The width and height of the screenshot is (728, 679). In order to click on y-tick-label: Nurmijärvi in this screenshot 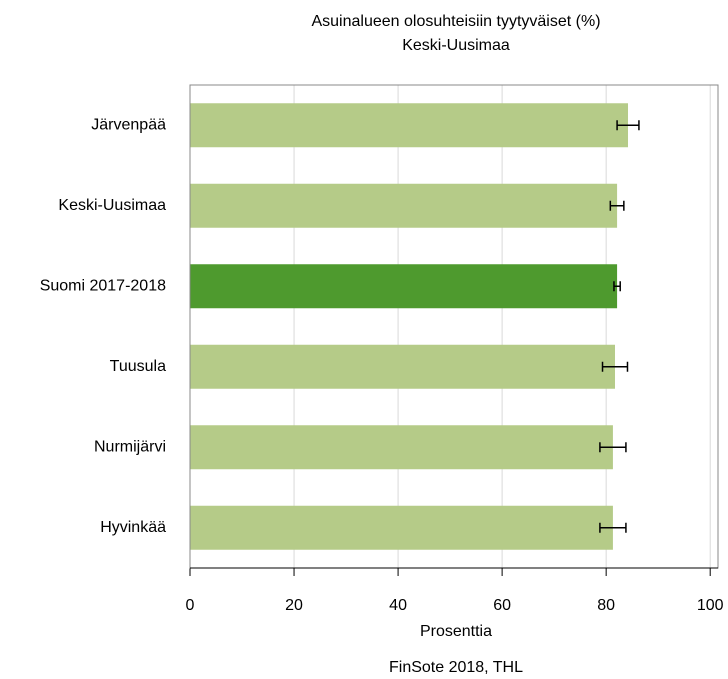, I will do `click(130, 446)`.